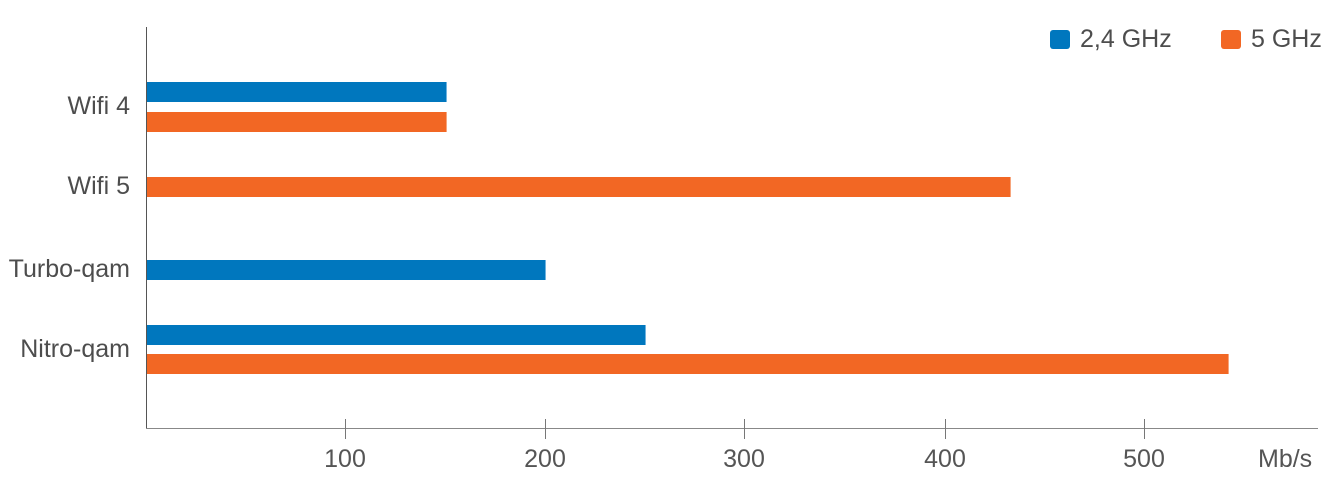  What do you see at coordinates (297, 122) in the screenshot?
I see `bar-wifi4-5ghz` at bounding box center [297, 122].